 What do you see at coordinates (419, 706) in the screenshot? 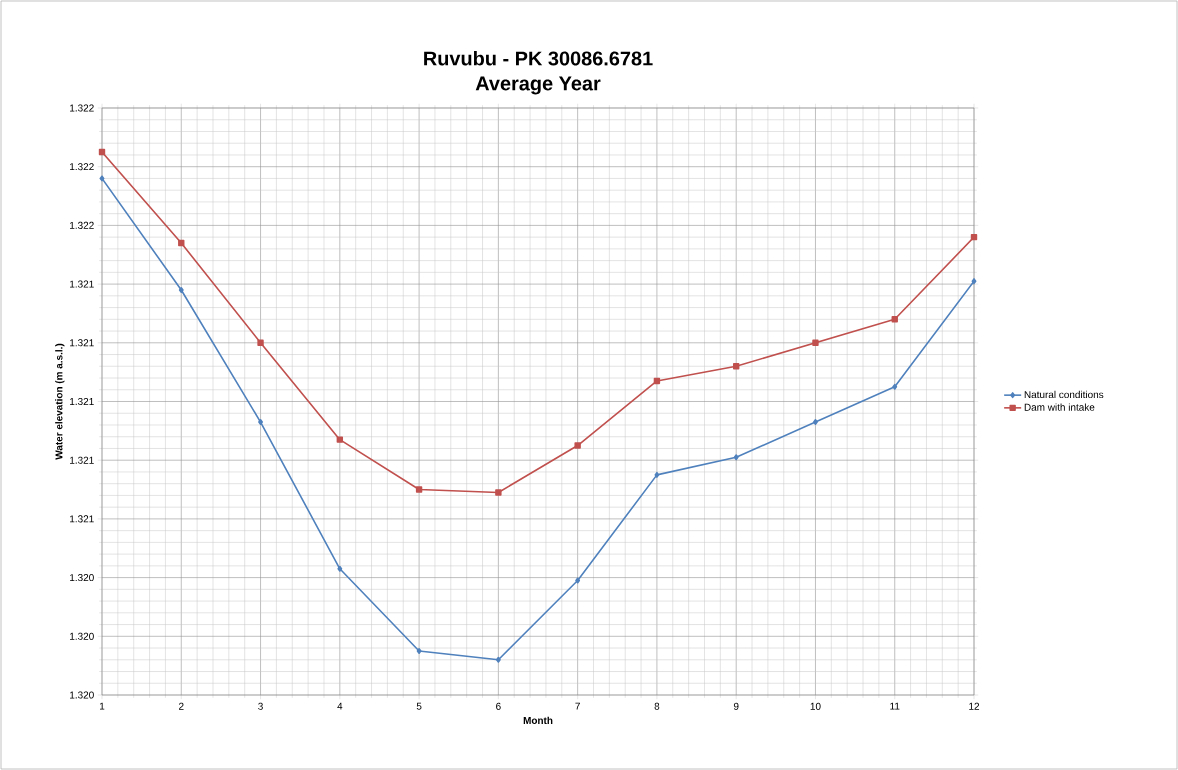
I see `x-tick-label: 5` at bounding box center [419, 706].